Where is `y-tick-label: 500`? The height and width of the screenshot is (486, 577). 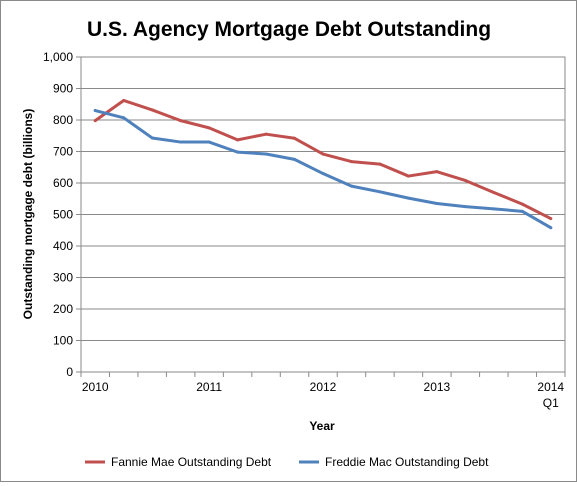 y-tick-label: 500 is located at coordinates (63, 215).